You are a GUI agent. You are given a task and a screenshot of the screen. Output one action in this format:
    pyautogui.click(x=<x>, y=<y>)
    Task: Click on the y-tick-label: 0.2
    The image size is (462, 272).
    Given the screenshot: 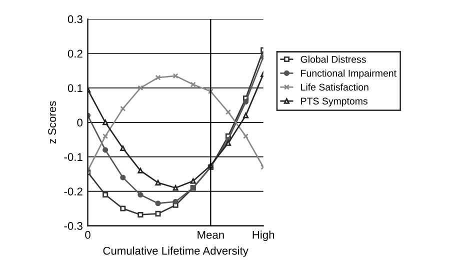 What is the action you would take?
    pyautogui.click(x=75, y=54)
    